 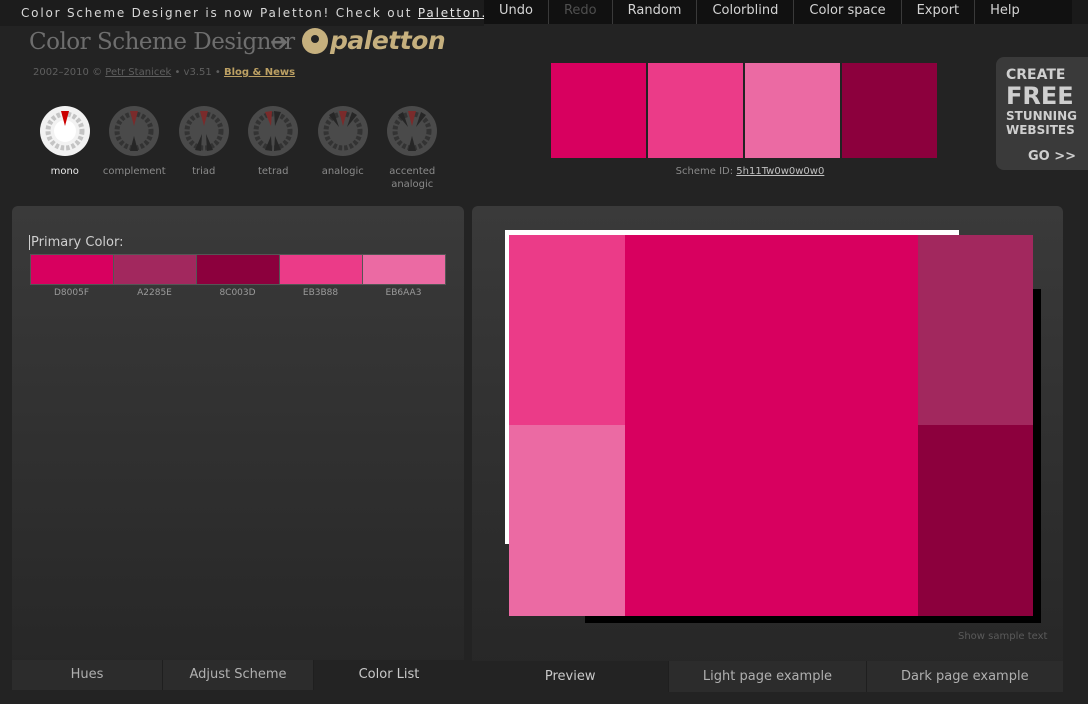 I want to click on tab-dark-page-example: Dark page example, so click(x=964, y=676).